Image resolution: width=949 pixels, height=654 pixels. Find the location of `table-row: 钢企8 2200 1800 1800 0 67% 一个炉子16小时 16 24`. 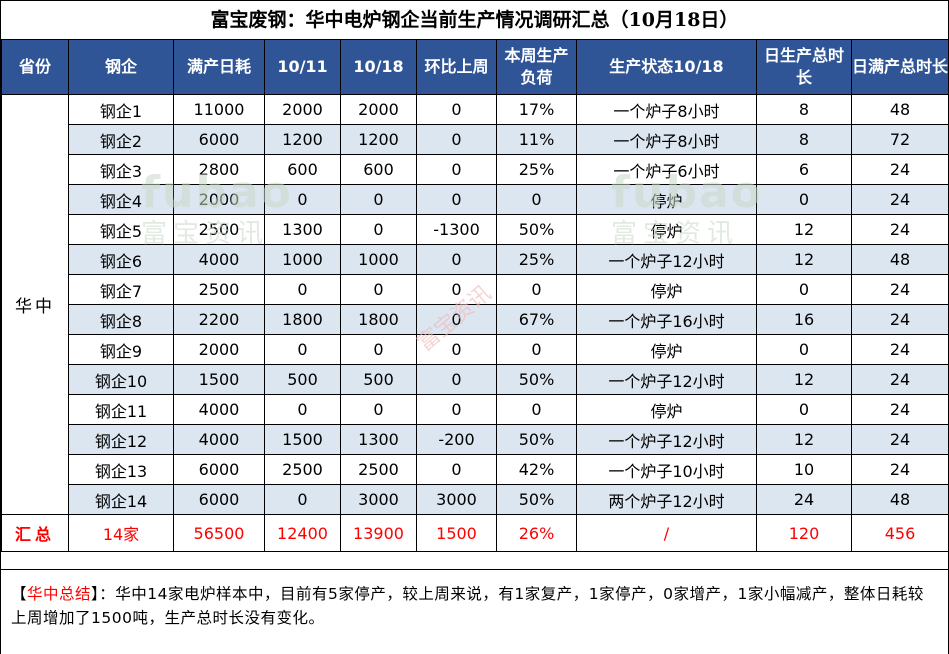

table-row: 钢企8 2200 1800 1800 0 67% 一个炉子16小时 16 24 is located at coordinates (475, 319).